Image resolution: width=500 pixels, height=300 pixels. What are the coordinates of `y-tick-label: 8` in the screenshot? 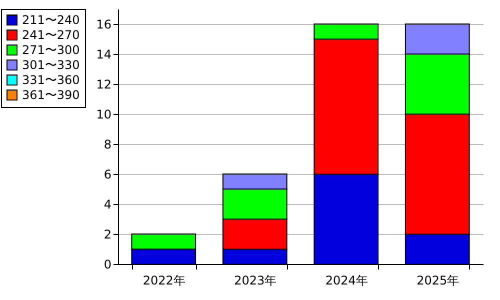 It's located at (108, 145).